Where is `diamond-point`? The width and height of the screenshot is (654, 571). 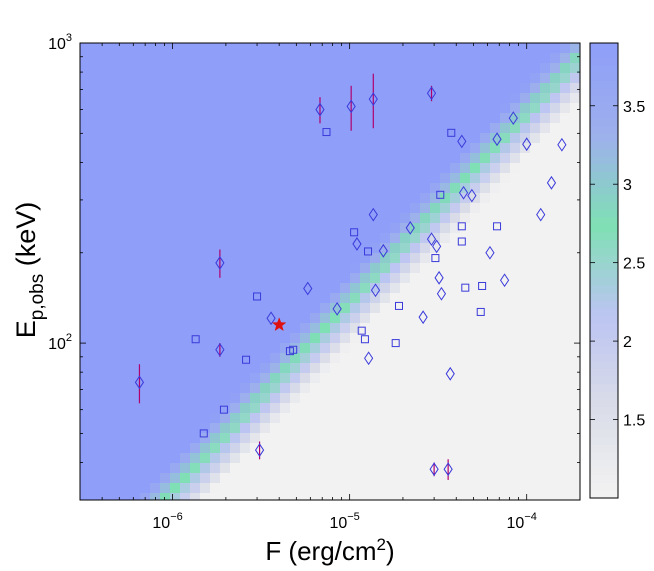 diamond-point is located at coordinates (357, 244).